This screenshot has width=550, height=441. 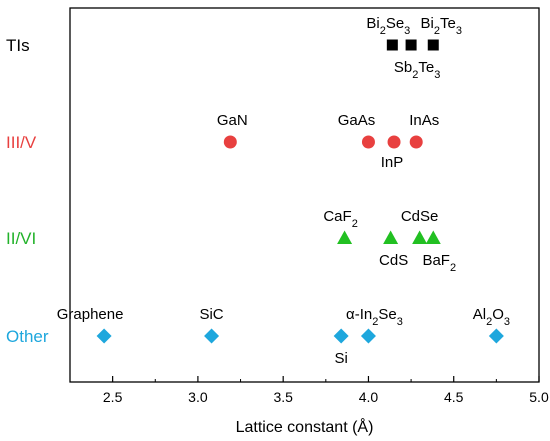 What do you see at coordinates (283, 397) in the screenshot?
I see `x-tick-label: 3.5` at bounding box center [283, 397].